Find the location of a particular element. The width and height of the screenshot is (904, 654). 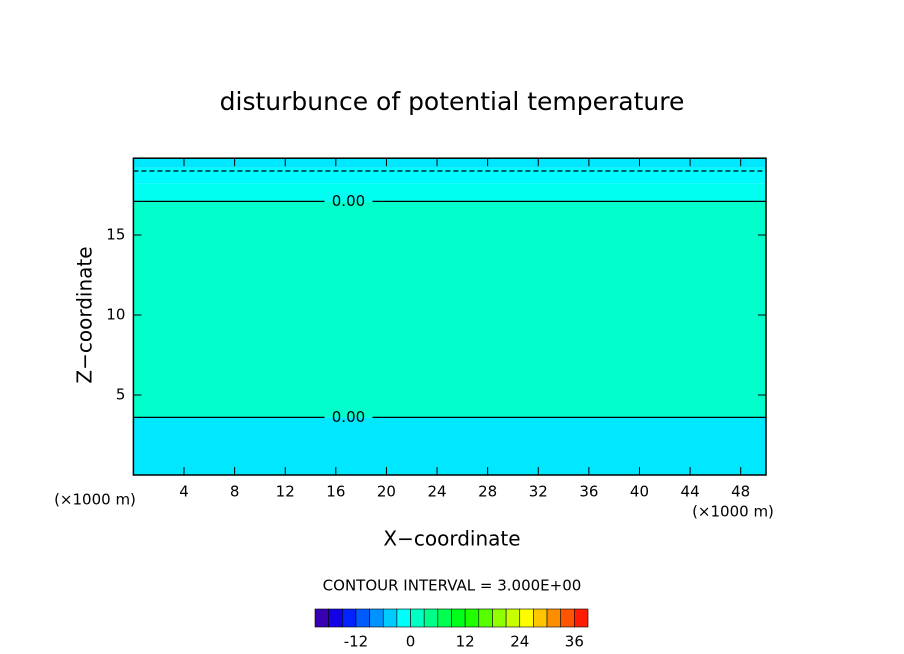

x-tick-label: 12 is located at coordinates (285, 492).